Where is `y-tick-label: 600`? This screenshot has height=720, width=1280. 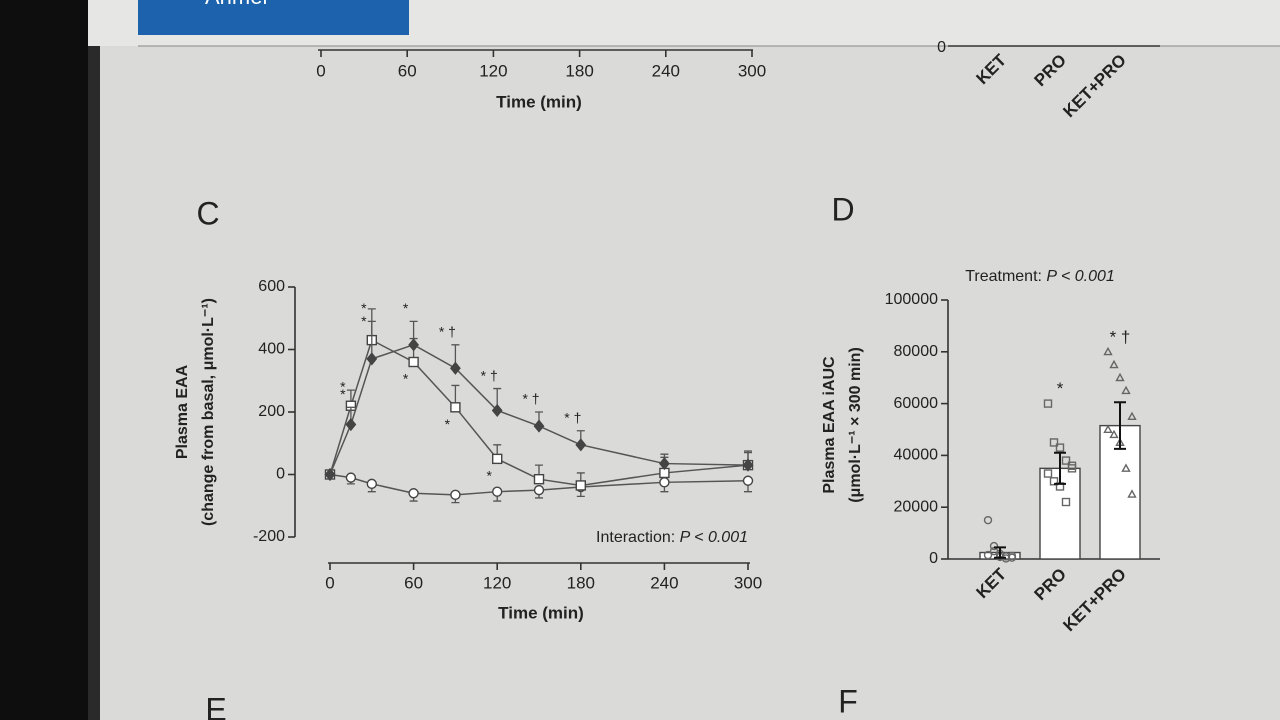 y-tick-label: 600 is located at coordinates (271, 286).